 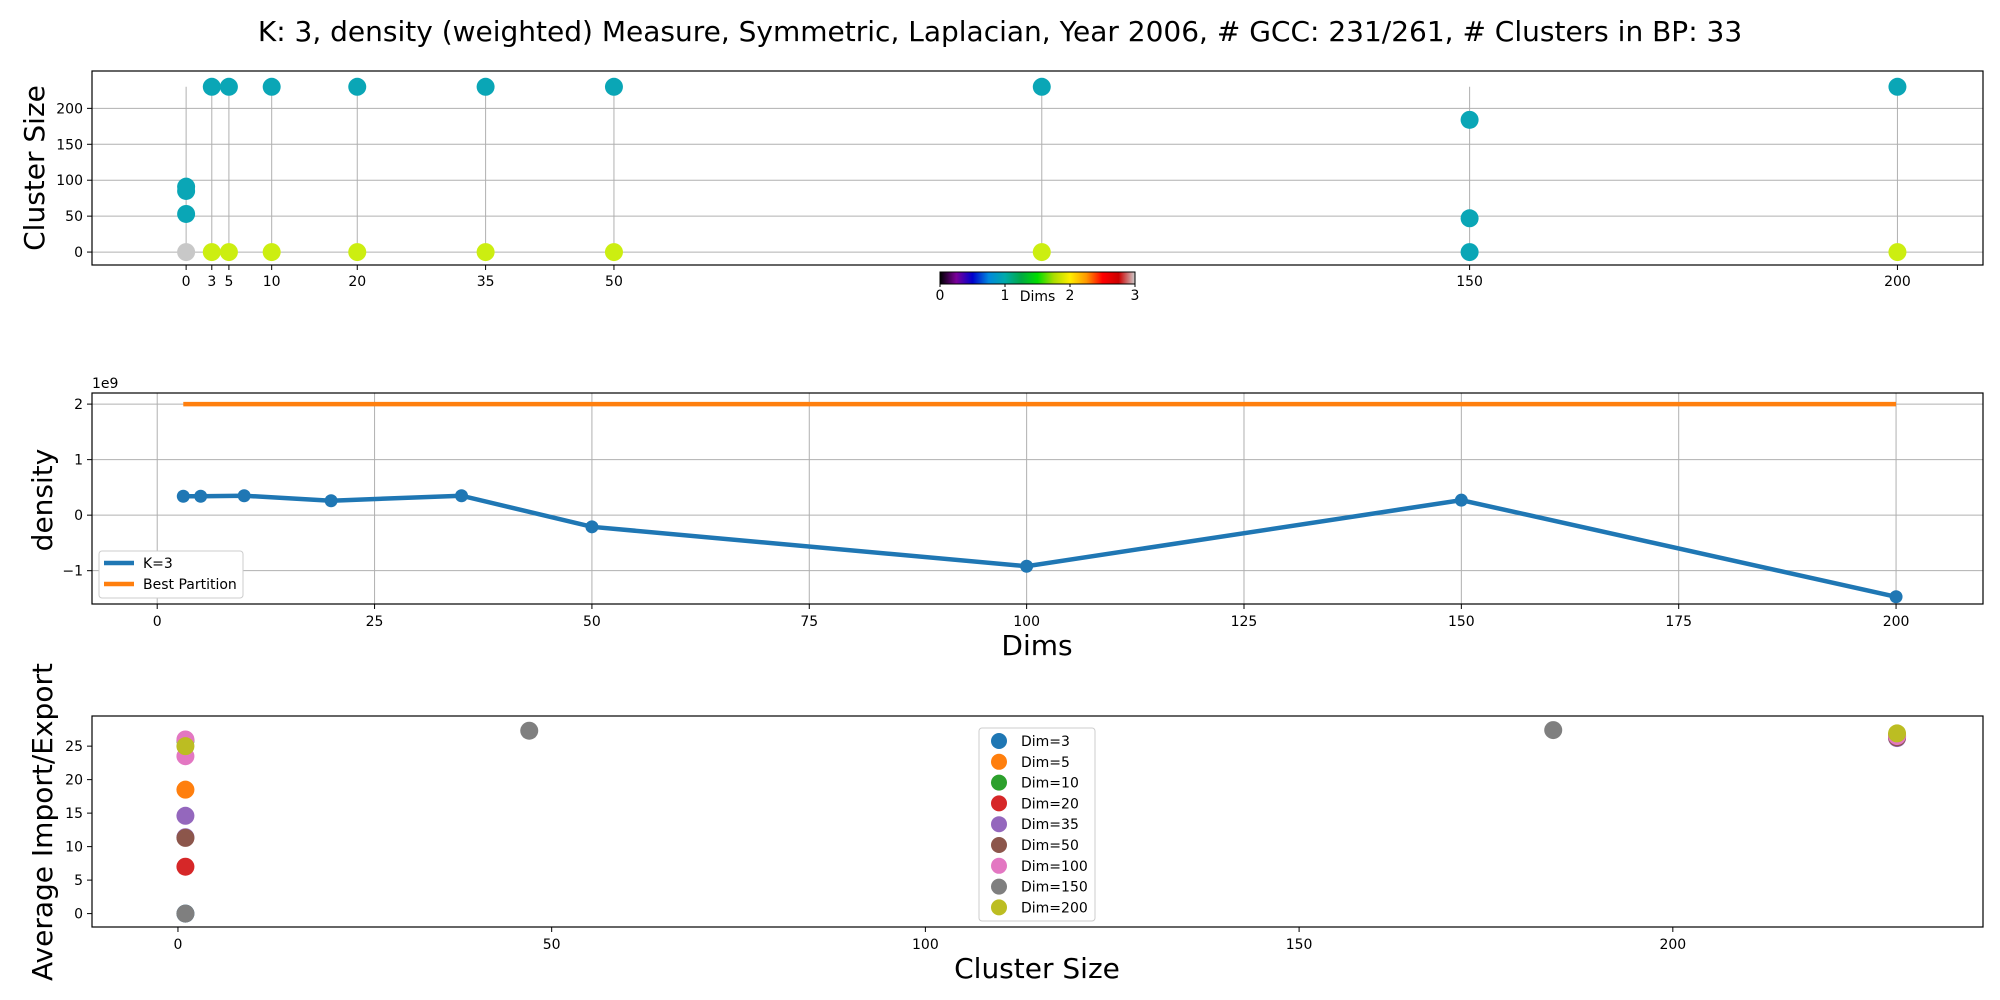 What do you see at coordinates (228, 282) in the screenshot?
I see `cluster-size-x-tick-label: 5` at bounding box center [228, 282].